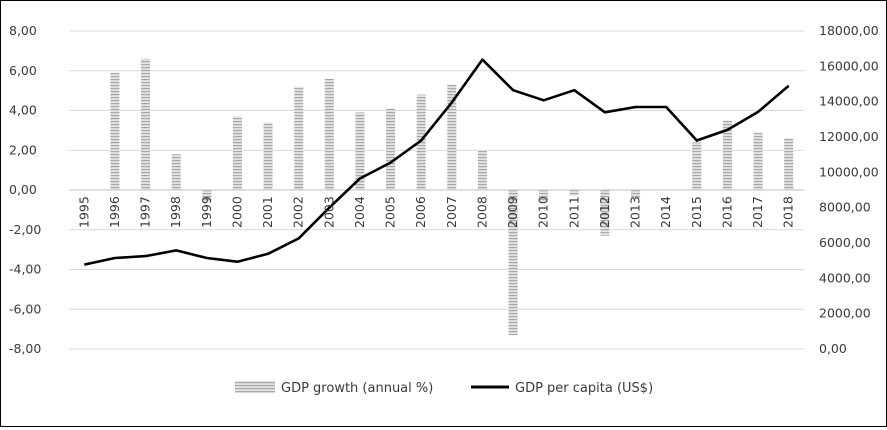 The height and width of the screenshot is (430, 887). Describe the element at coordinates (849, 30) in the screenshot. I see `right-axis-tick-label: 18000,00` at that location.